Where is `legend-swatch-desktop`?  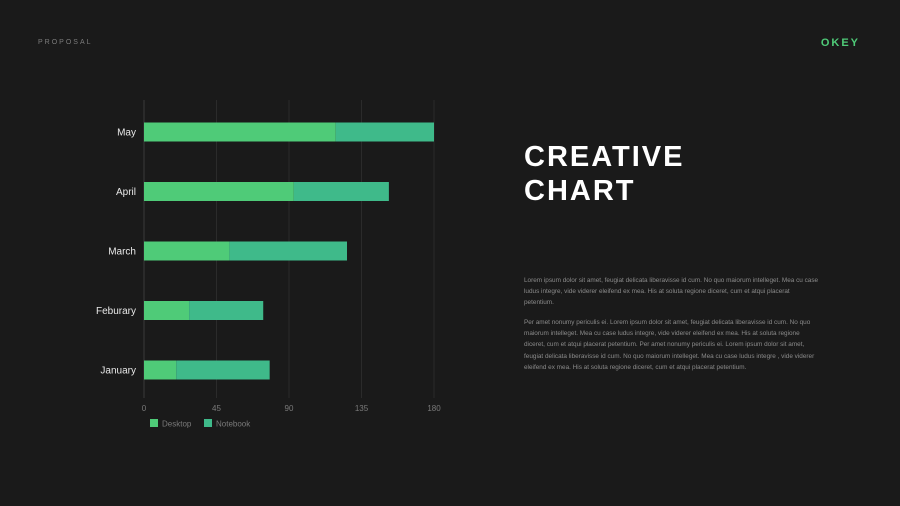
legend-swatch-desktop is located at coordinates (154, 423).